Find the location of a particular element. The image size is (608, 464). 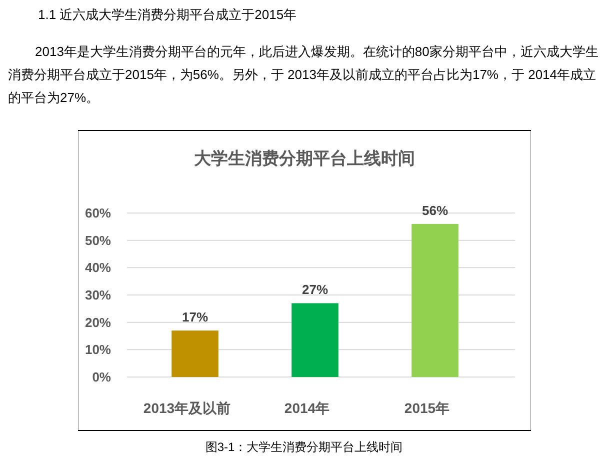

y-tick-label: 30% is located at coordinates (98, 295).